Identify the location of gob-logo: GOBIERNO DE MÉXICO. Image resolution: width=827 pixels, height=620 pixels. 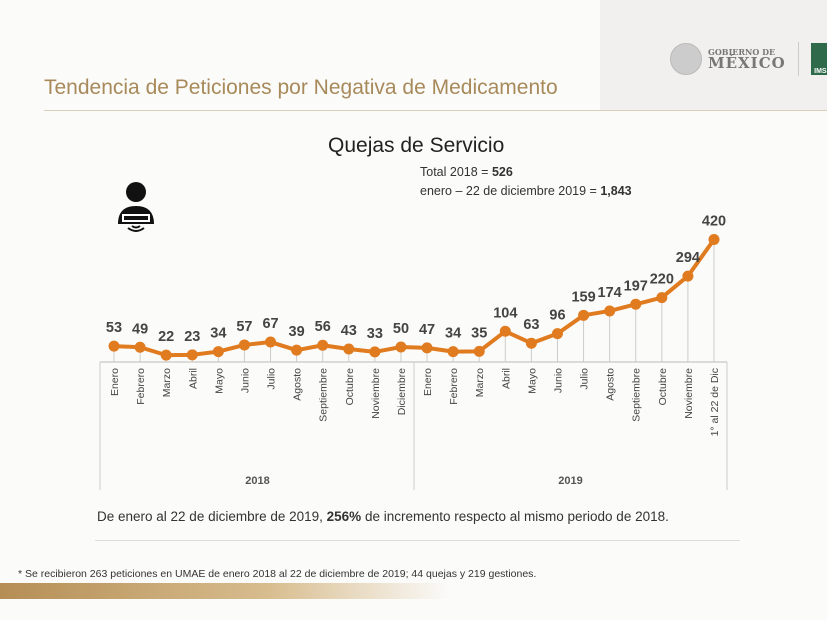
(747, 59).